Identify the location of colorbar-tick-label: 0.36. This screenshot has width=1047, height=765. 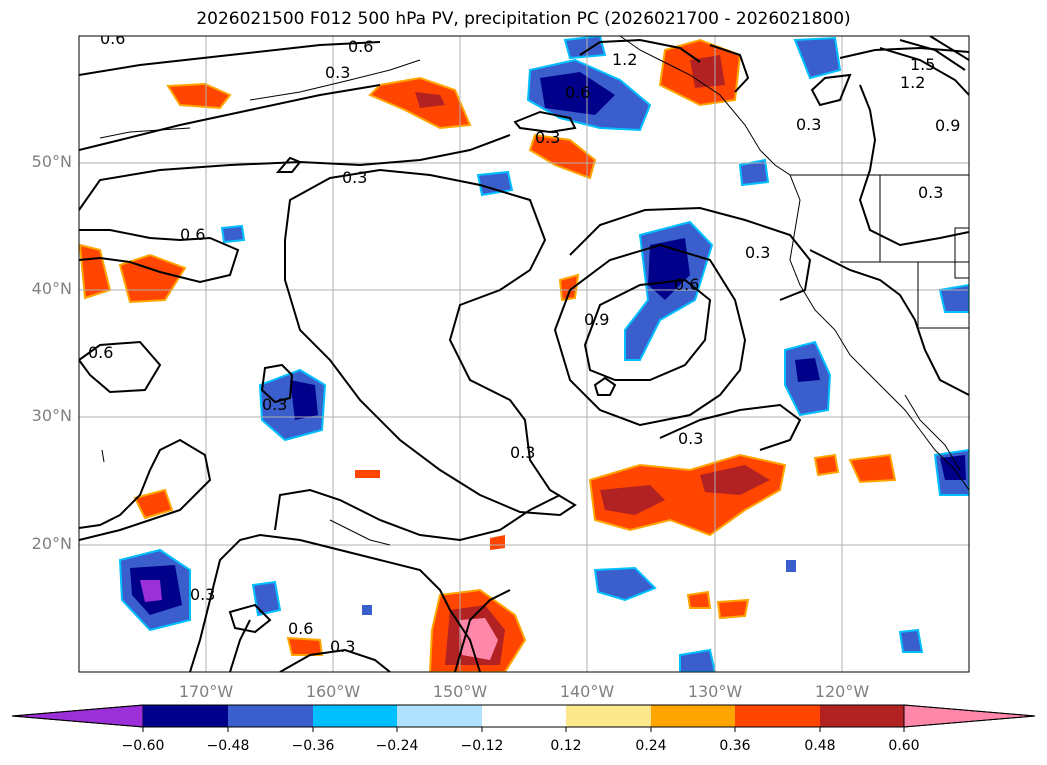
(735, 746).